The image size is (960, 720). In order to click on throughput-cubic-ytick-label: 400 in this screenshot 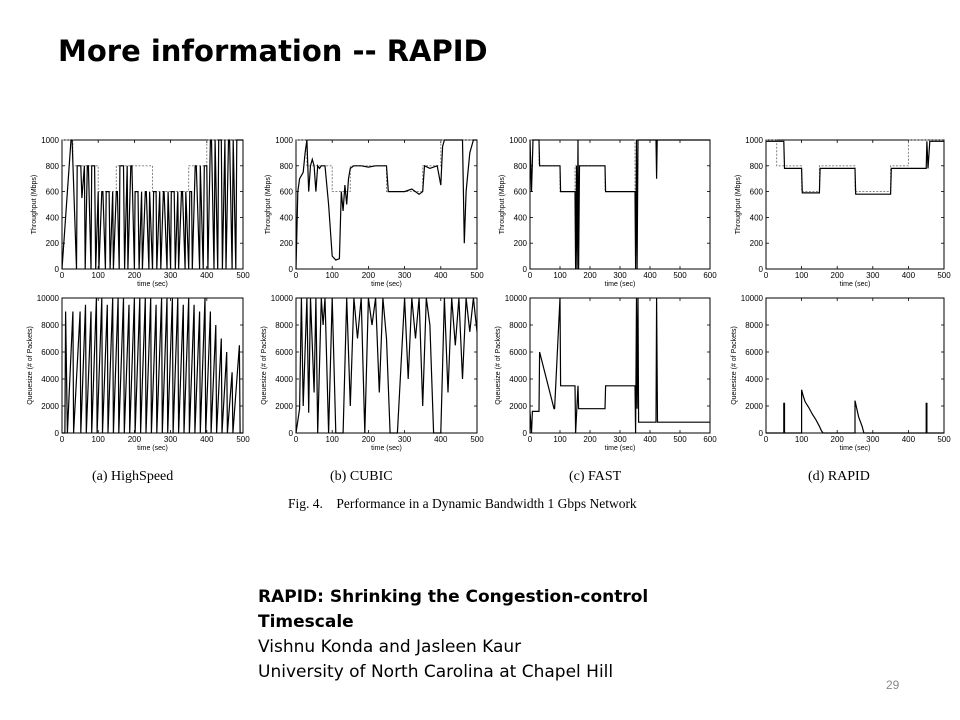, I will do `click(287, 217)`.